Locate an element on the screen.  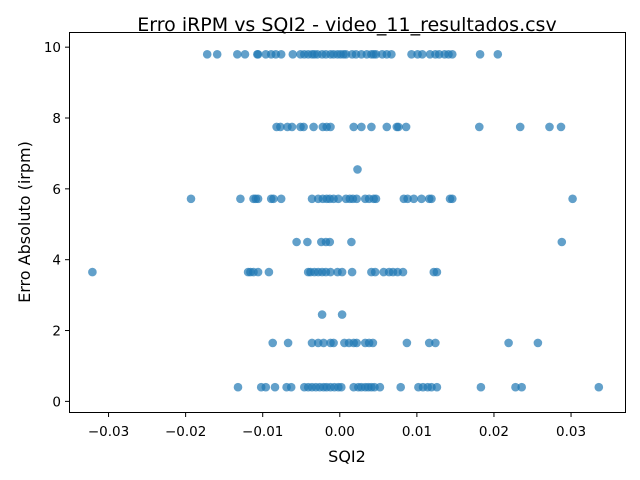
x-axis-ticks: −0.03 −0.02 −0.01 0.00 0.01 0.02 0.03 is located at coordinates (337, 426).